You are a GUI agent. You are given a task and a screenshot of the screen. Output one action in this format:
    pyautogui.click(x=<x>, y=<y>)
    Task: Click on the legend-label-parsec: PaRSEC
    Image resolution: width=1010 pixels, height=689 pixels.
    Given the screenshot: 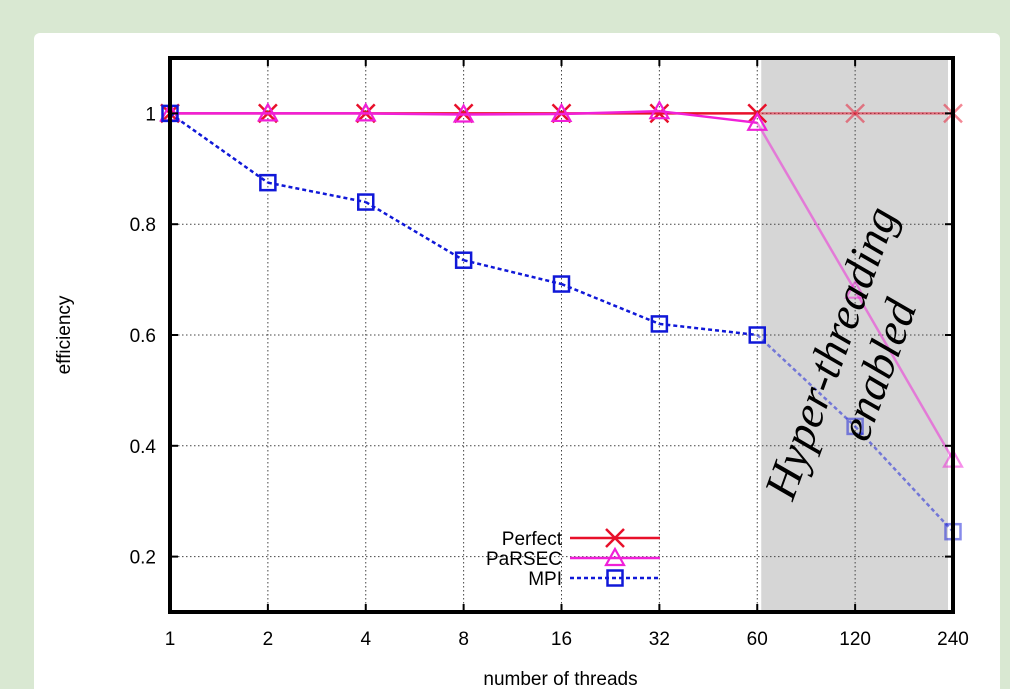 What is the action you would take?
    pyautogui.click(x=524, y=559)
    